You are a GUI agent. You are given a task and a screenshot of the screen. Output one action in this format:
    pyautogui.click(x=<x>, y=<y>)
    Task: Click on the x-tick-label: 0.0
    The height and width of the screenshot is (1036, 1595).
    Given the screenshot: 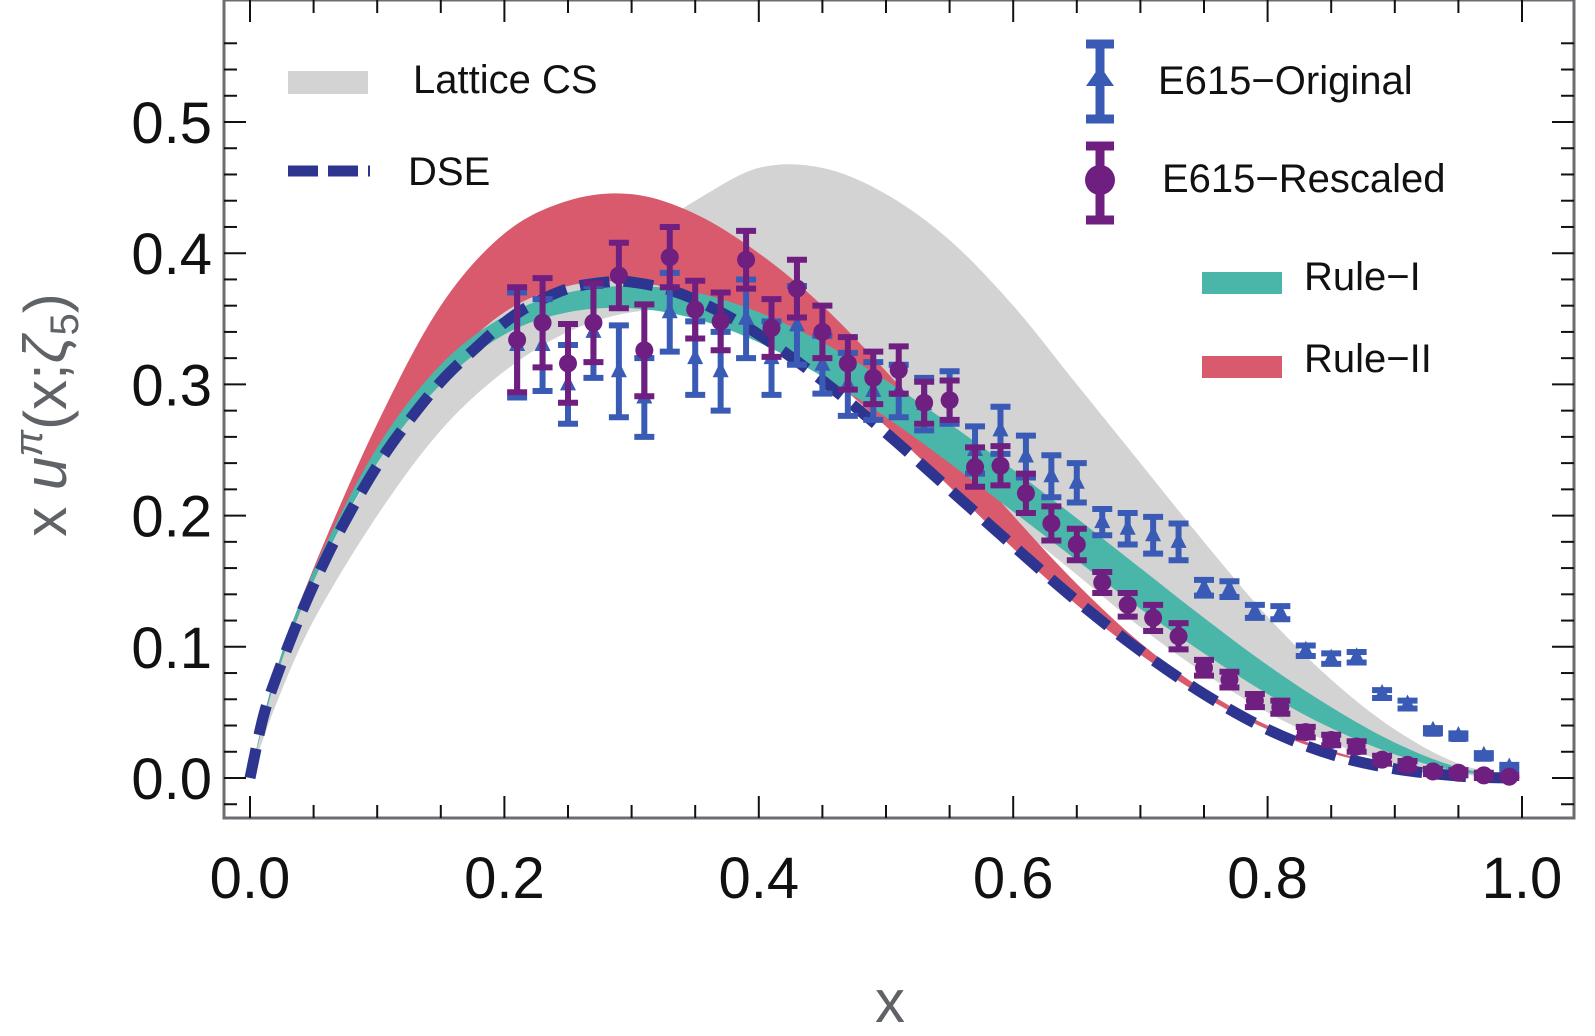 What is the action you would take?
    pyautogui.click(x=250, y=878)
    